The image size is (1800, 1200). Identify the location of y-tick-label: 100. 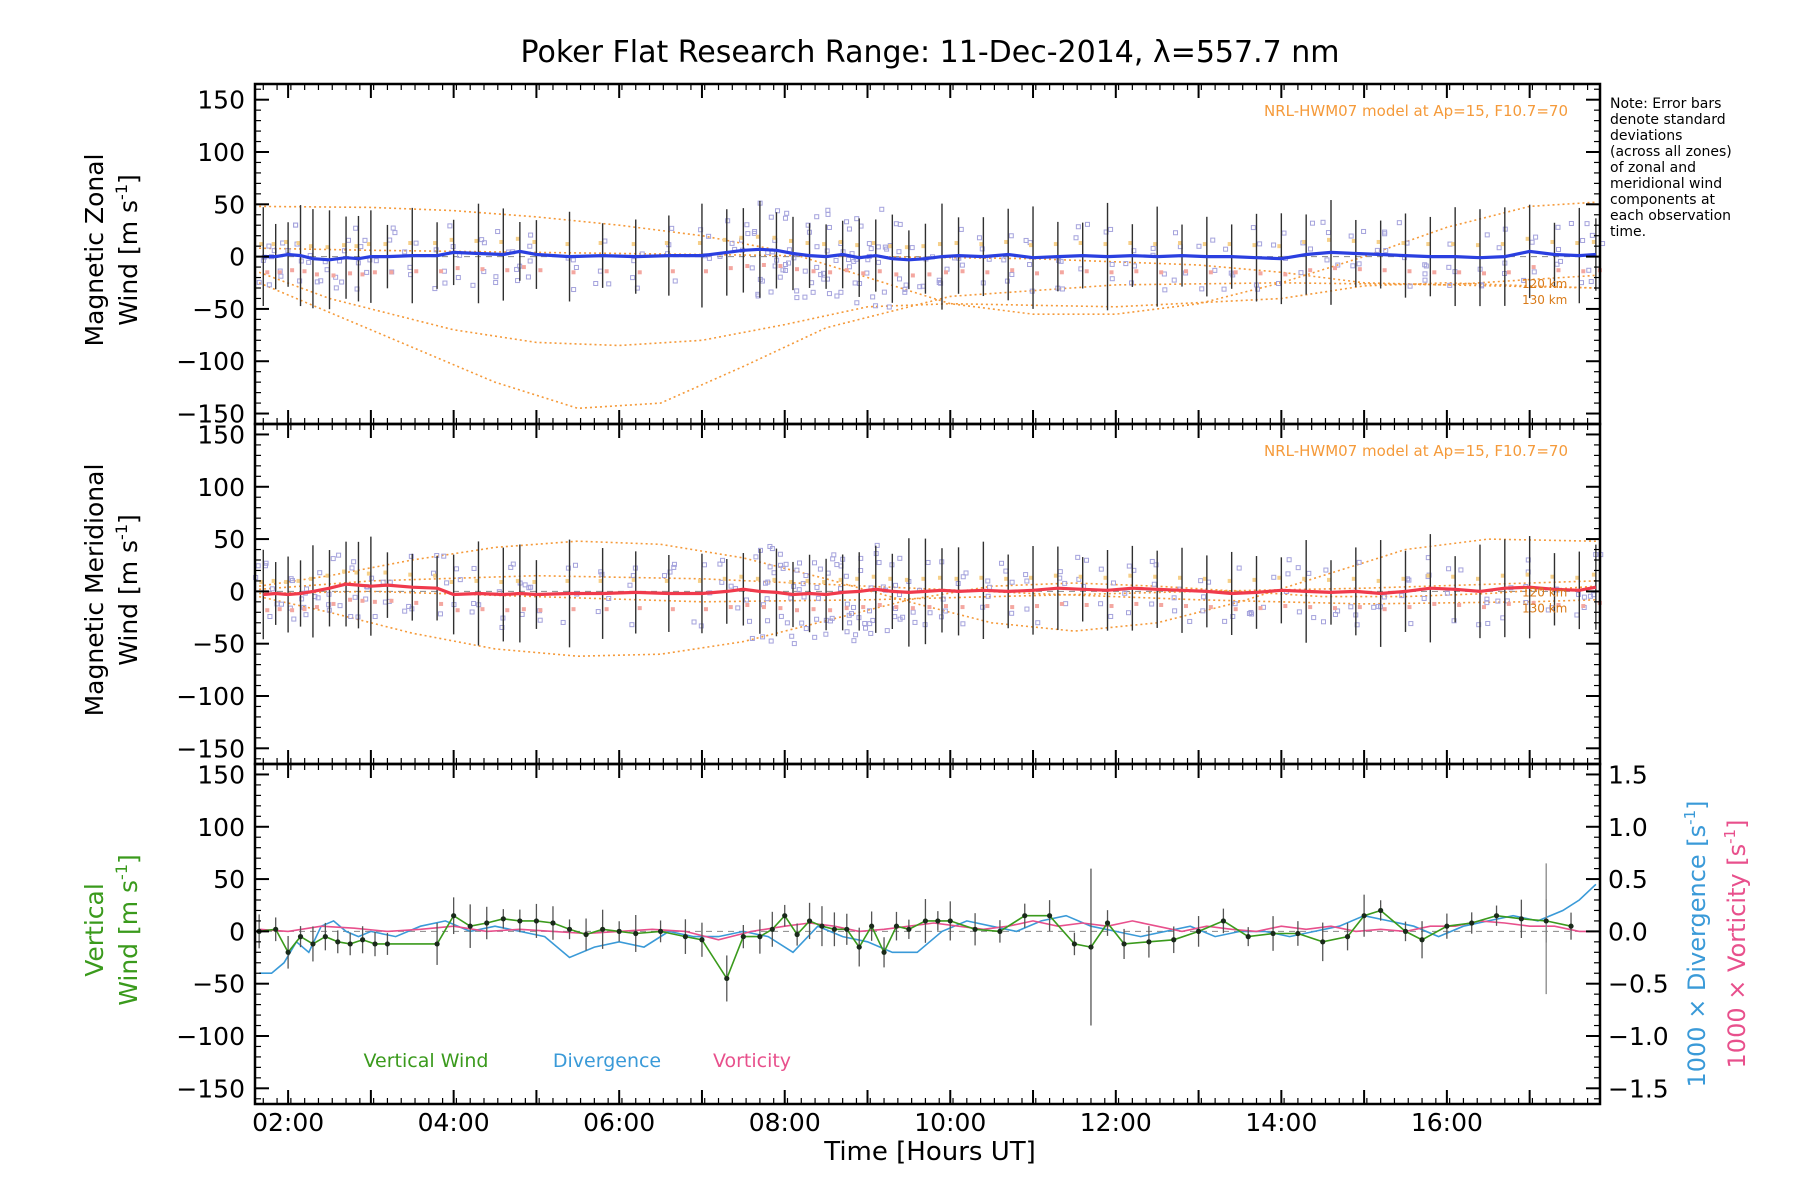
(221, 827).